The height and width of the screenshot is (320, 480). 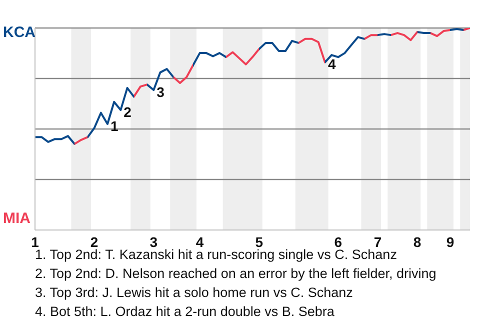 What do you see at coordinates (185, 311) in the screenshot?
I see `text: 4. Bot 5th: L. Ordaz hit a 2-run double vs B. Sebra` at bounding box center [185, 311].